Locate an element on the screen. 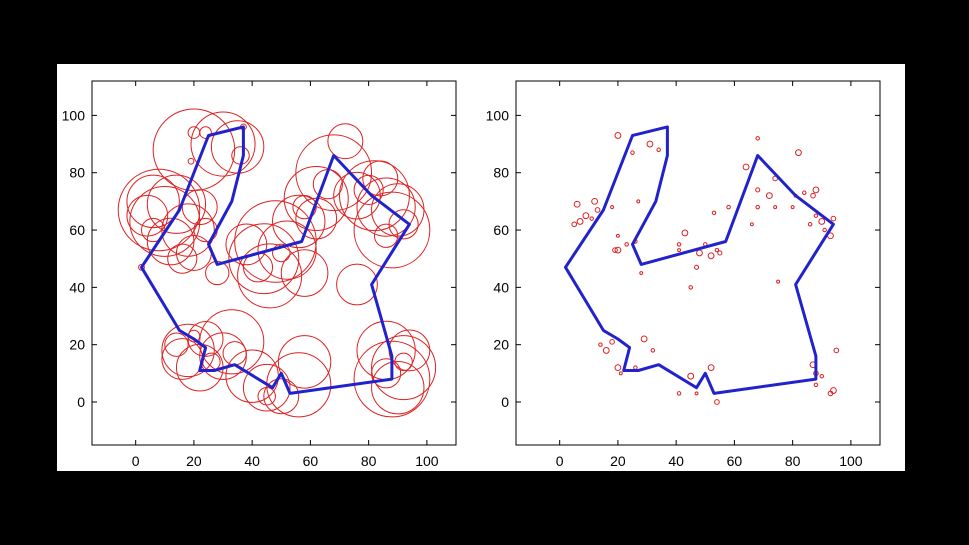 The width and height of the screenshot is (969, 545). right-xtick-label-2: 40 is located at coordinates (676, 461).